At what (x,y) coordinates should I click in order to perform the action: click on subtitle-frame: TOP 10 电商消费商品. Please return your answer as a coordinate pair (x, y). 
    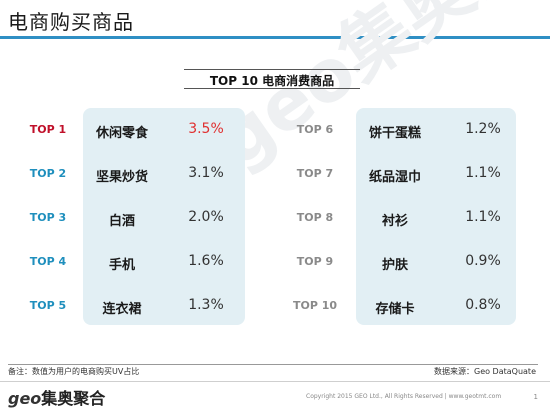
    Looking at the image, I should click on (272, 79).